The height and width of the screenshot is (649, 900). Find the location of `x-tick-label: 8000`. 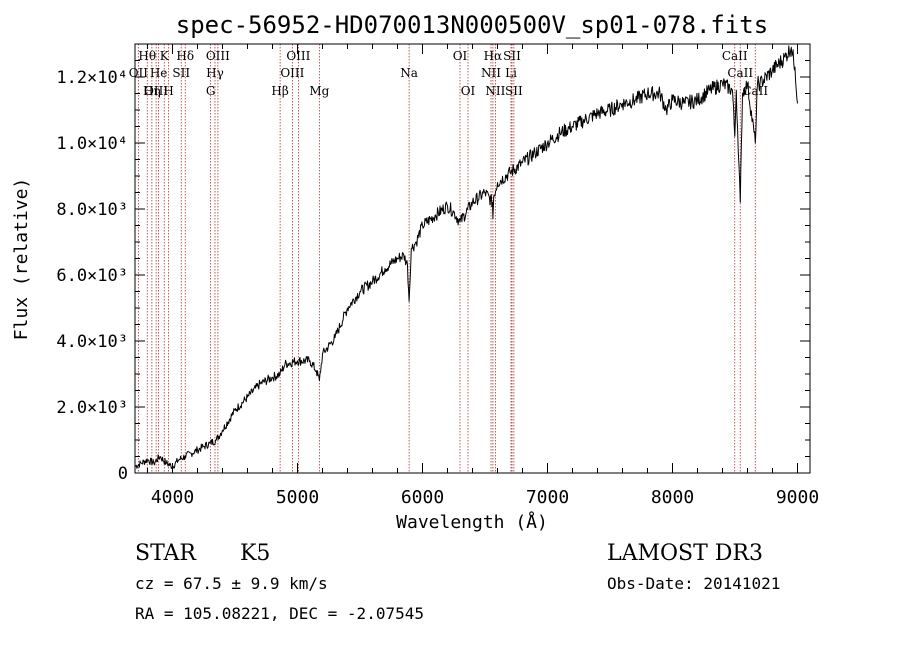

x-tick-label: 8000 is located at coordinates (672, 497).